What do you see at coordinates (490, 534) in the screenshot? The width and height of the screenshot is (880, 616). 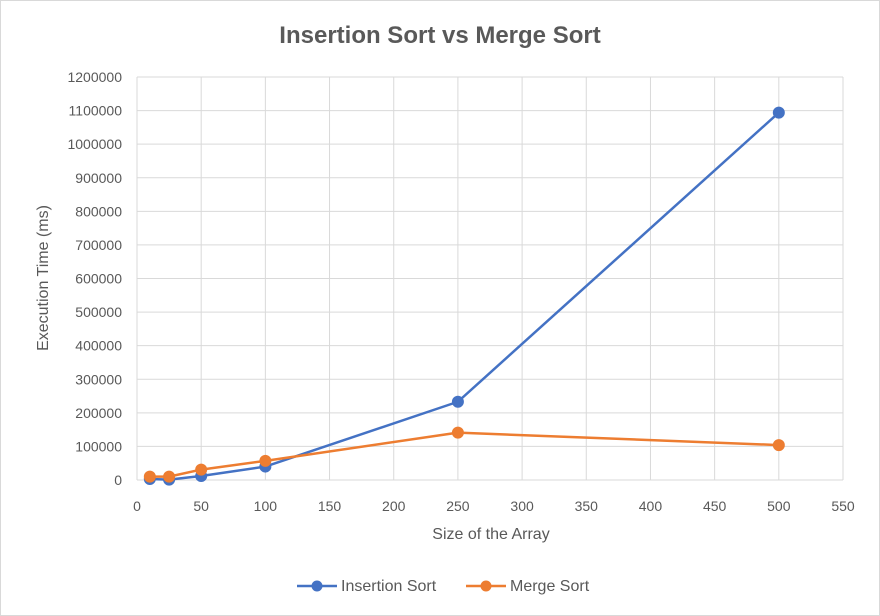 I see `x-axis-title: Size of the Array` at bounding box center [490, 534].